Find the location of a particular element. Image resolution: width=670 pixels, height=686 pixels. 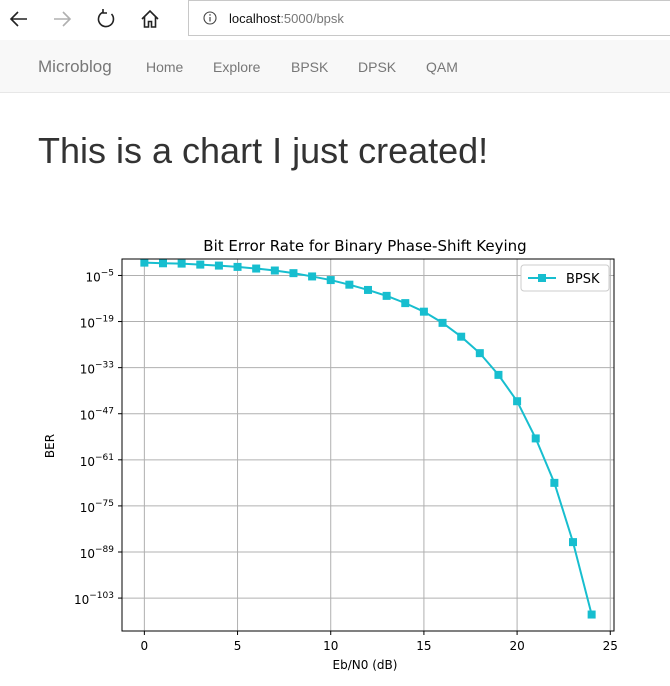

x-tick-label: 20 is located at coordinates (516, 646).